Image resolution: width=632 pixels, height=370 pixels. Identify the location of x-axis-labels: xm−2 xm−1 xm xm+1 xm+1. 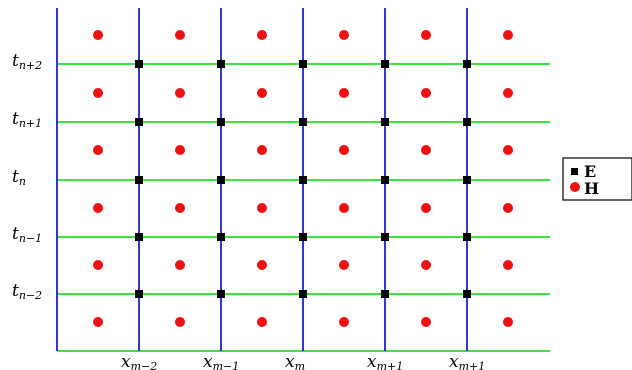
(303, 361).